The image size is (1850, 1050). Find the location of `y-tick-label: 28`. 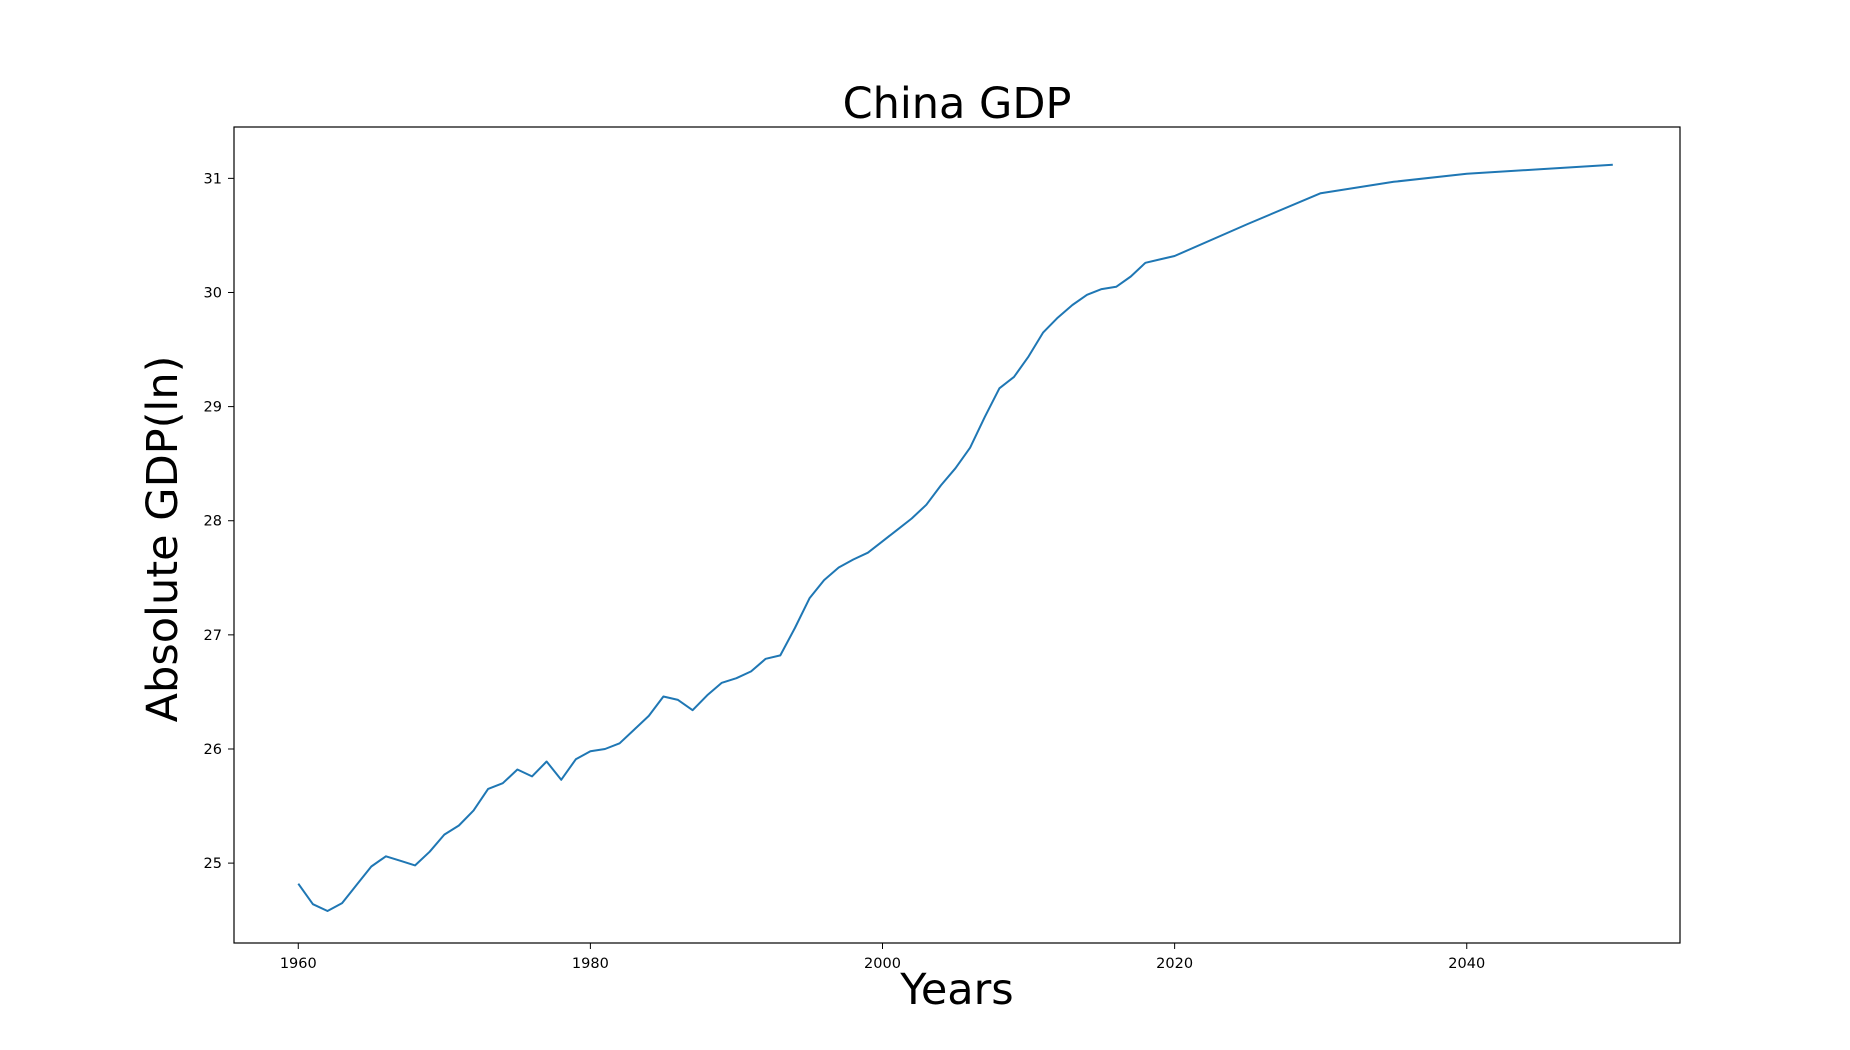

y-tick-label: 28 is located at coordinates (213, 522).